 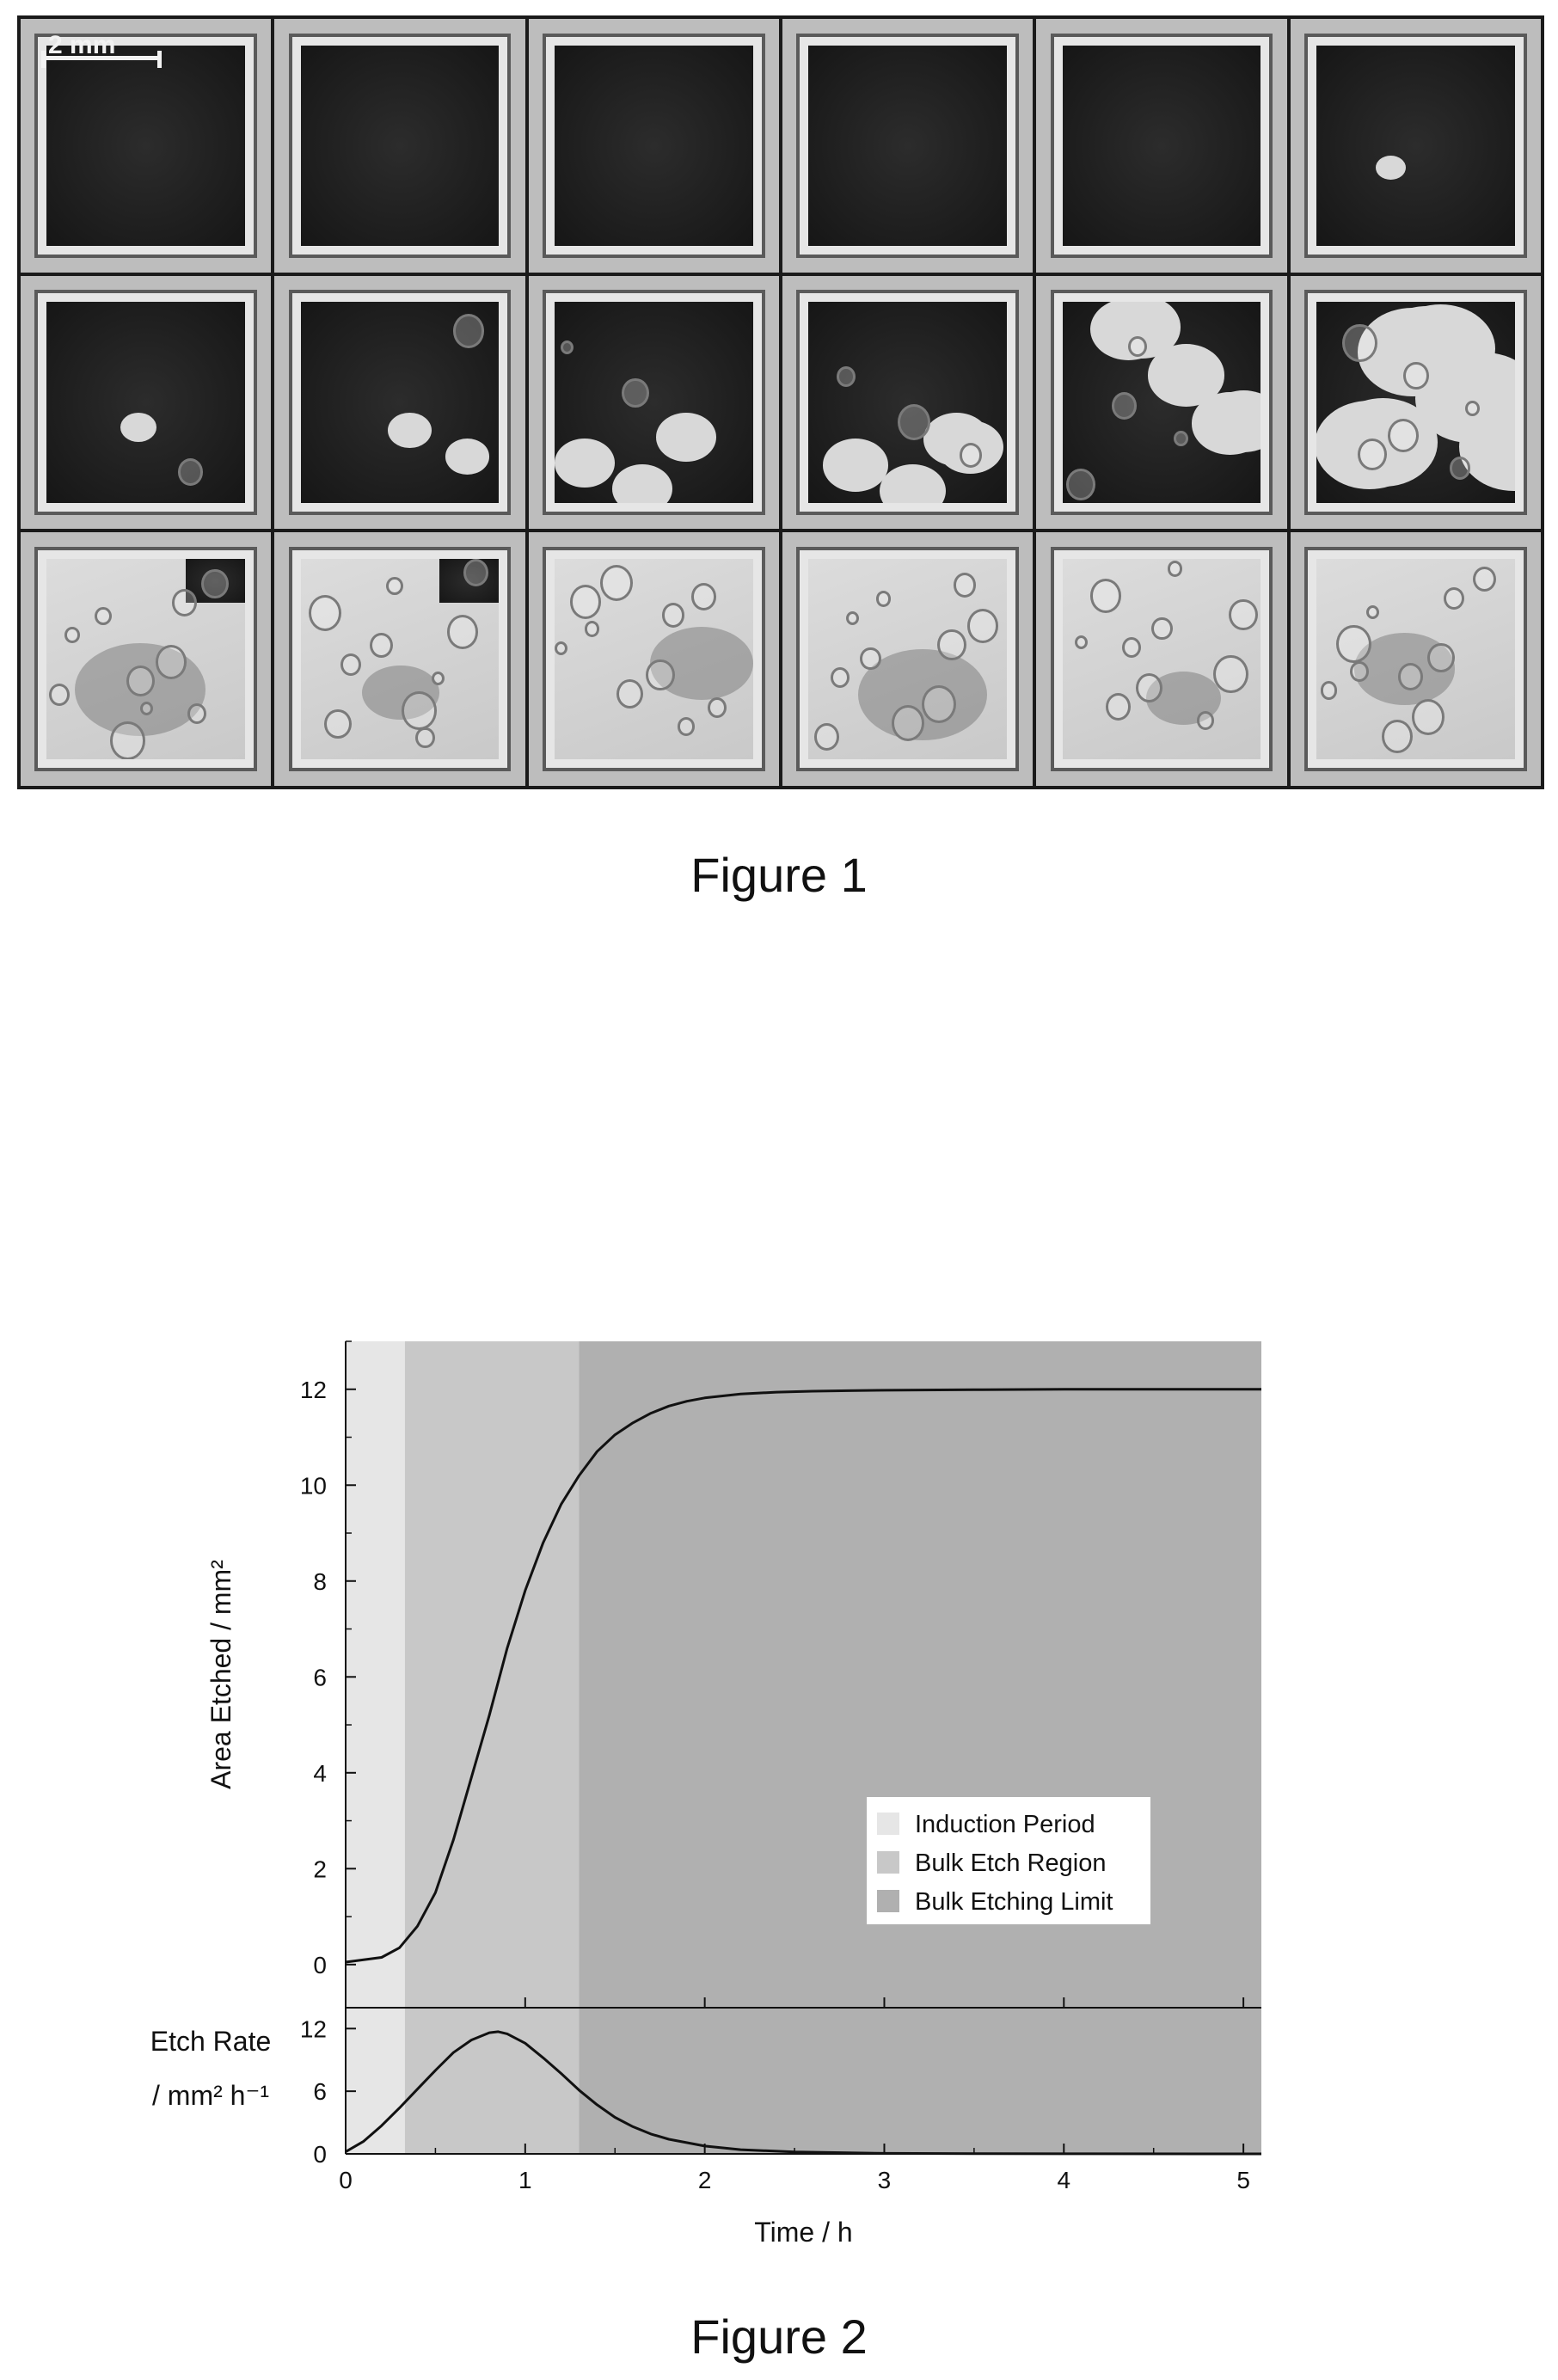 I want to click on y-tick-label-rate: 12, so click(x=313, y=2028).